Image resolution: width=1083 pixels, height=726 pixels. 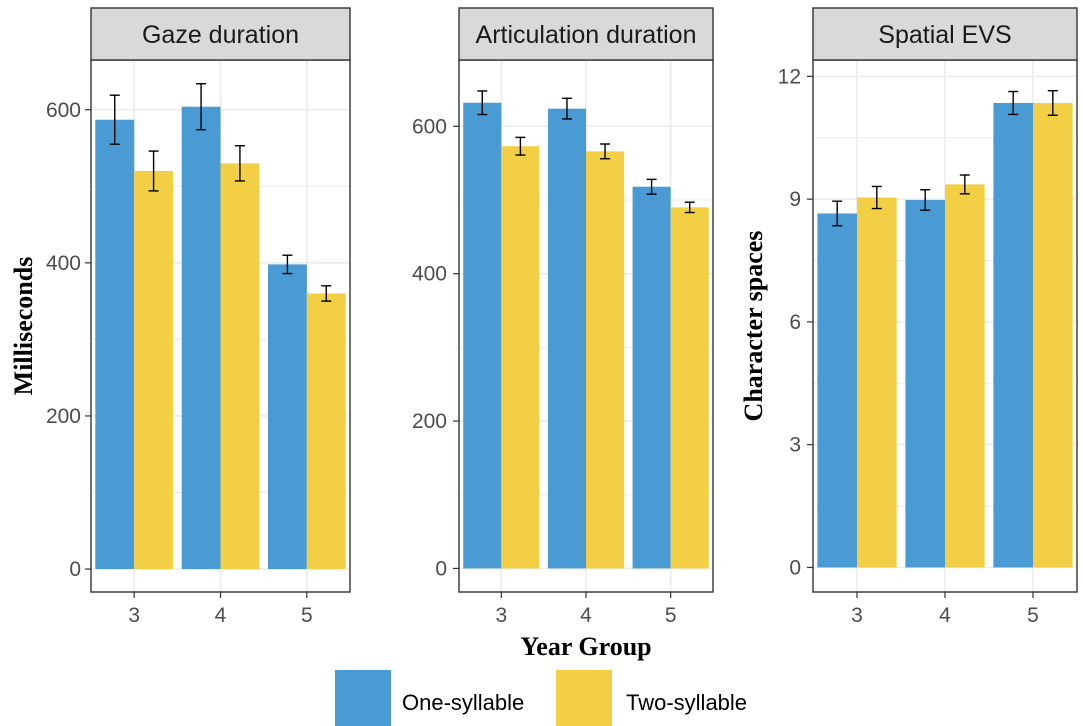 I want to click on legend: One-syllable Two-syllable, so click(x=541, y=698).